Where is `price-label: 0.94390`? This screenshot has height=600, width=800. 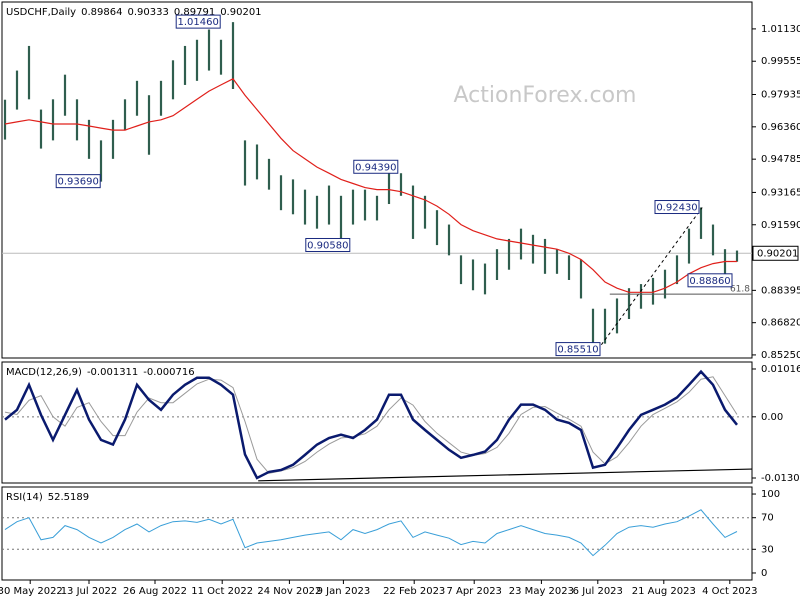 price-label: 0.94390 is located at coordinates (375, 167).